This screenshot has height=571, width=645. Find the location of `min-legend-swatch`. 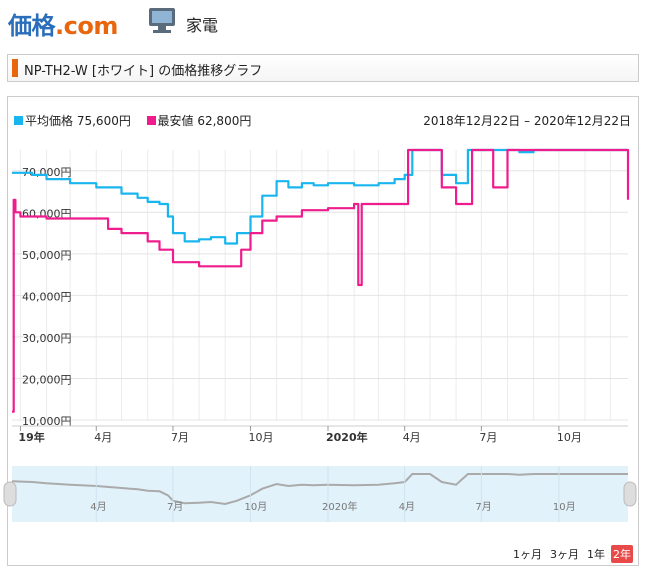

min-legend-swatch is located at coordinates (151, 120).